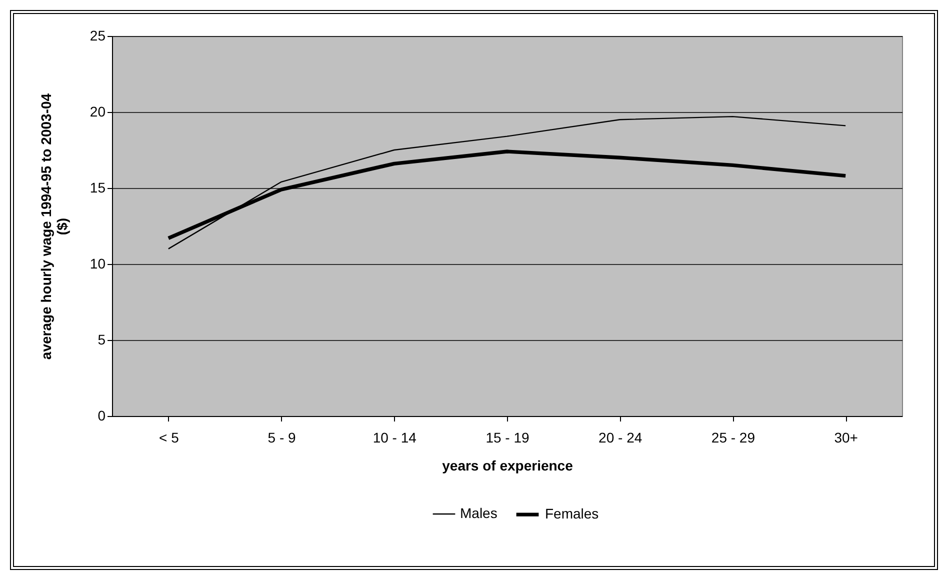 This screenshot has height=578, width=946. Describe the element at coordinates (169, 438) in the screenshot. I see `x-tick-label: < 5` at that location.